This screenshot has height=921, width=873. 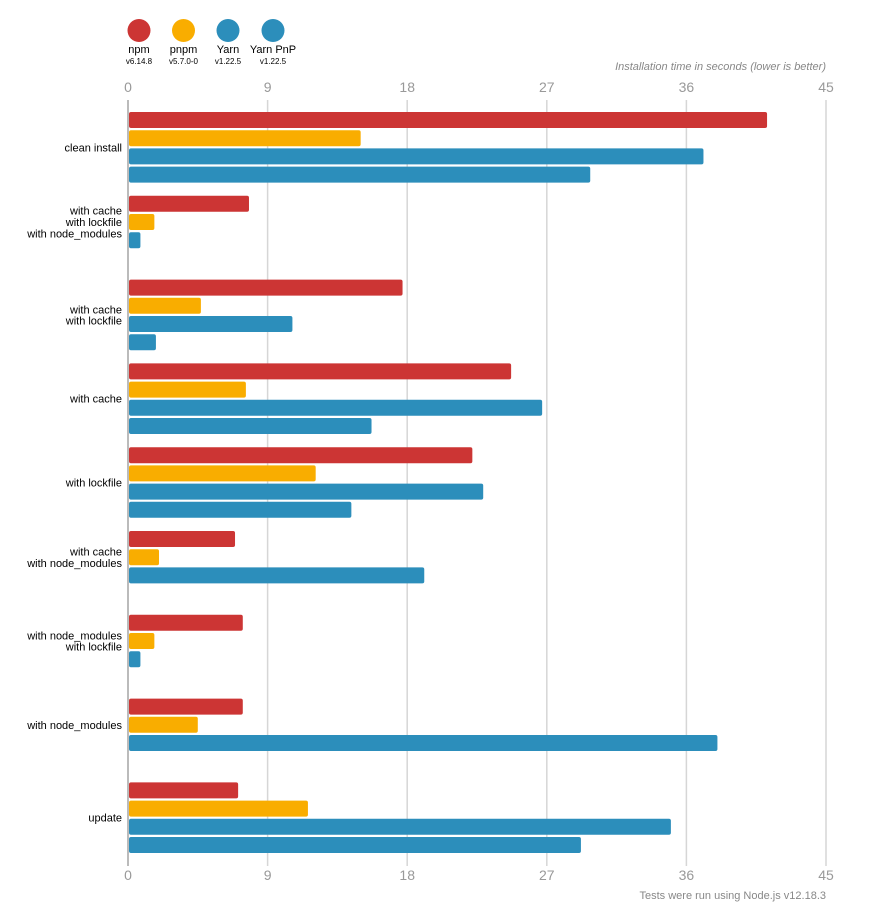 What do you see at coordinates (183, 61) in the screenshot?
I see `legend-version: v5.7.0-0` at bounding box center [183, 61].